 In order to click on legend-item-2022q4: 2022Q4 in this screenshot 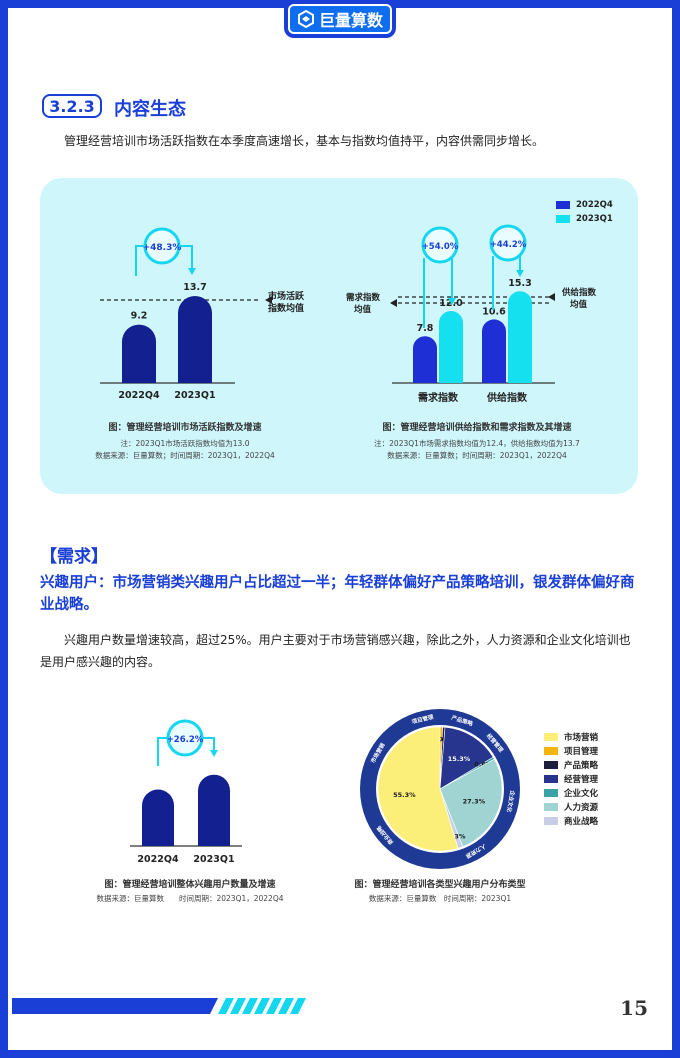, I will do `click(584, 205)`.